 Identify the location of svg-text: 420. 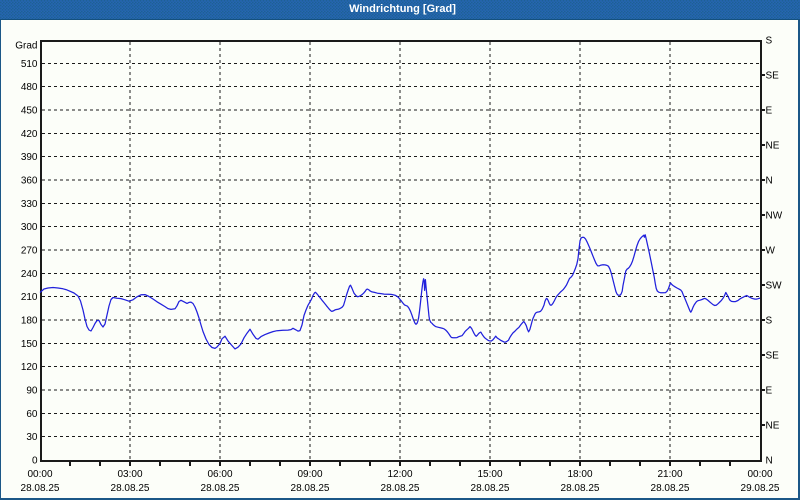
(29, 134).